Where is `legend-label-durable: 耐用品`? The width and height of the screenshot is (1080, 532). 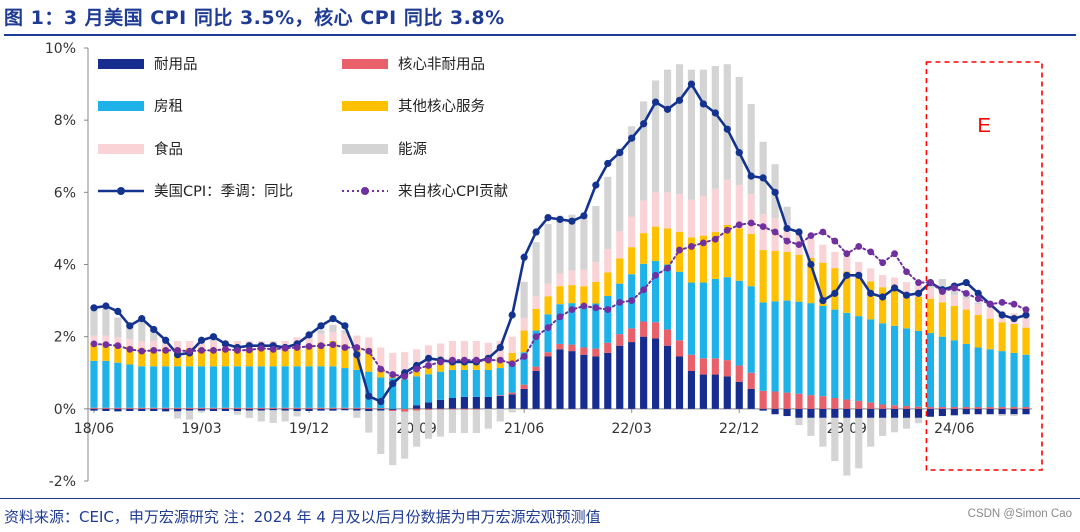 legend-label-durable: 耐用品 is located at coordinates (176, 64).